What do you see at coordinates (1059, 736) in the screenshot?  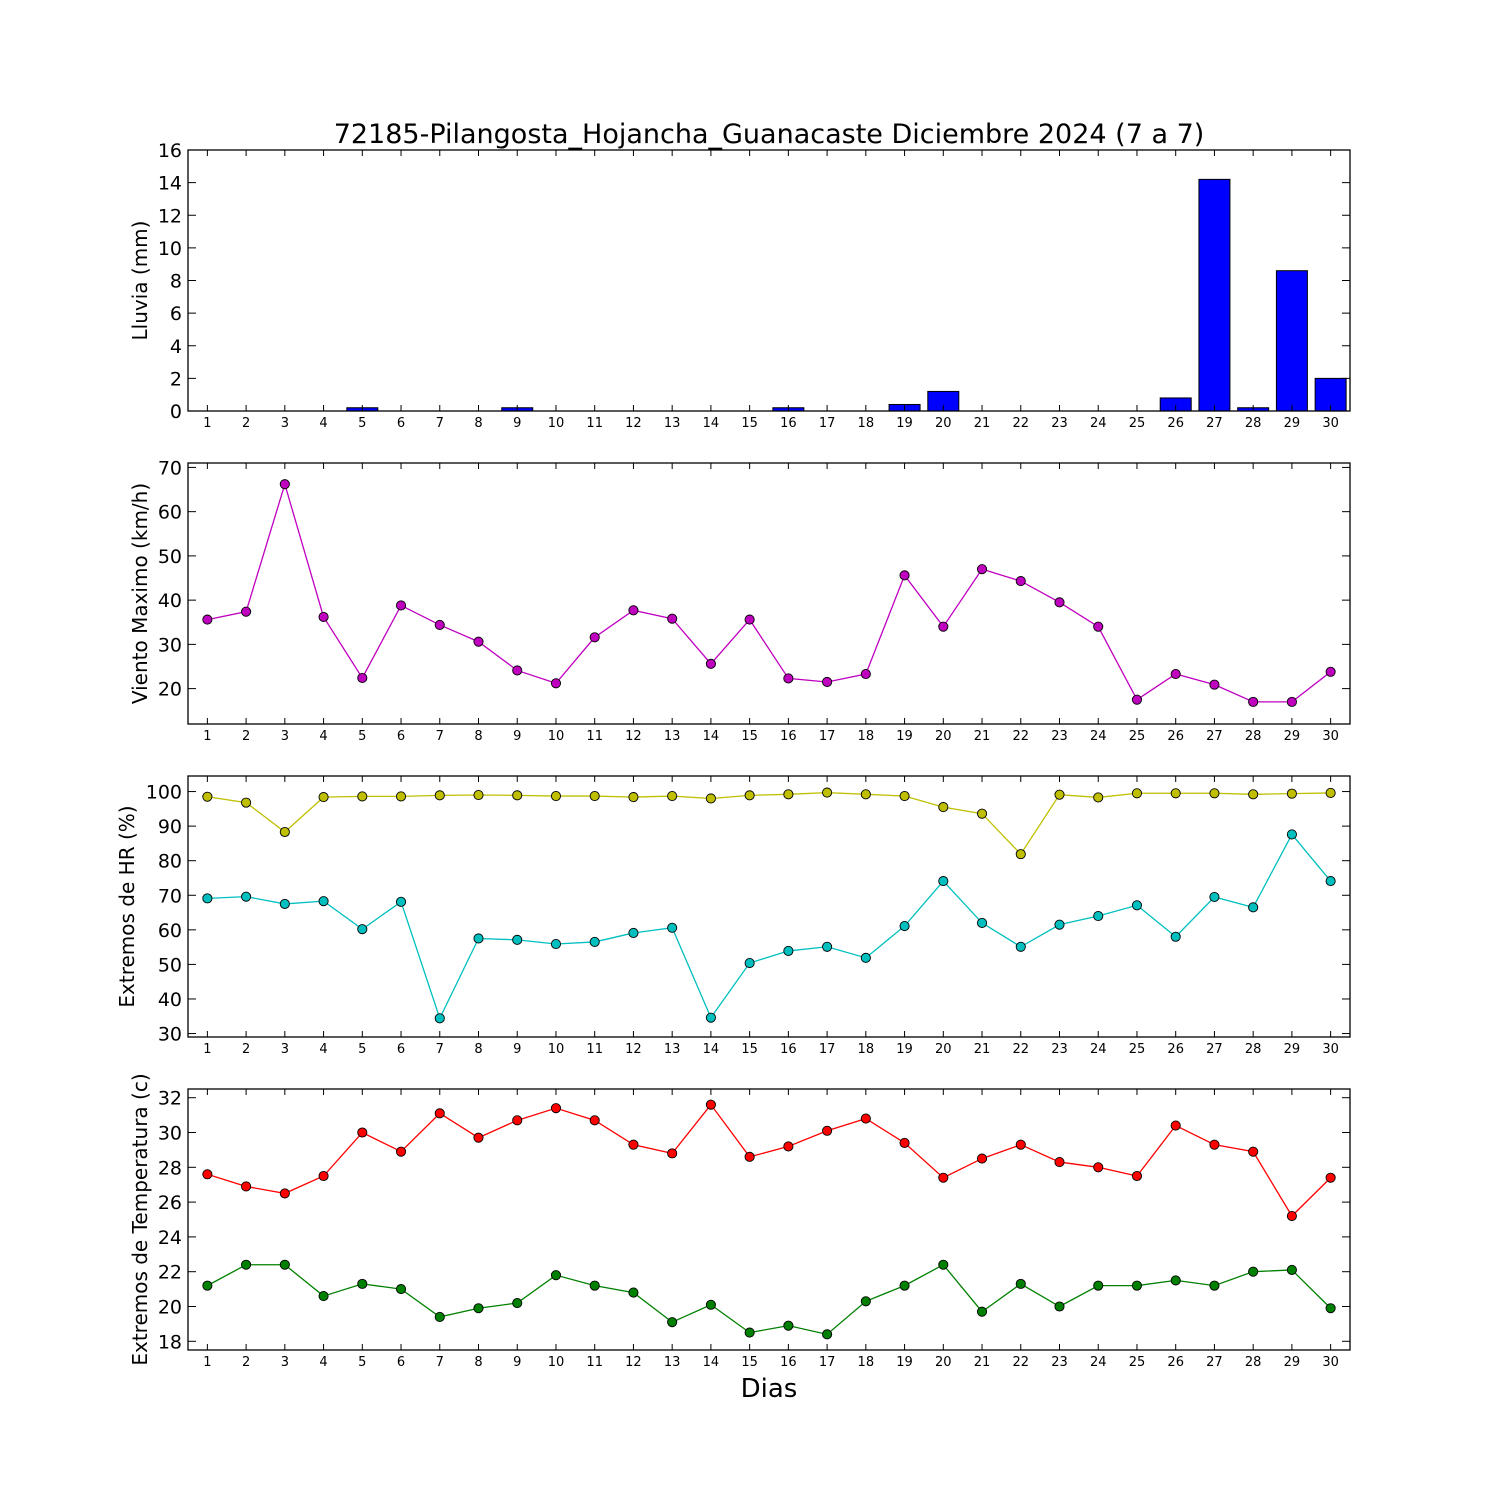 I see `x-tick-label: 23` at bounding box center [1059, 736].